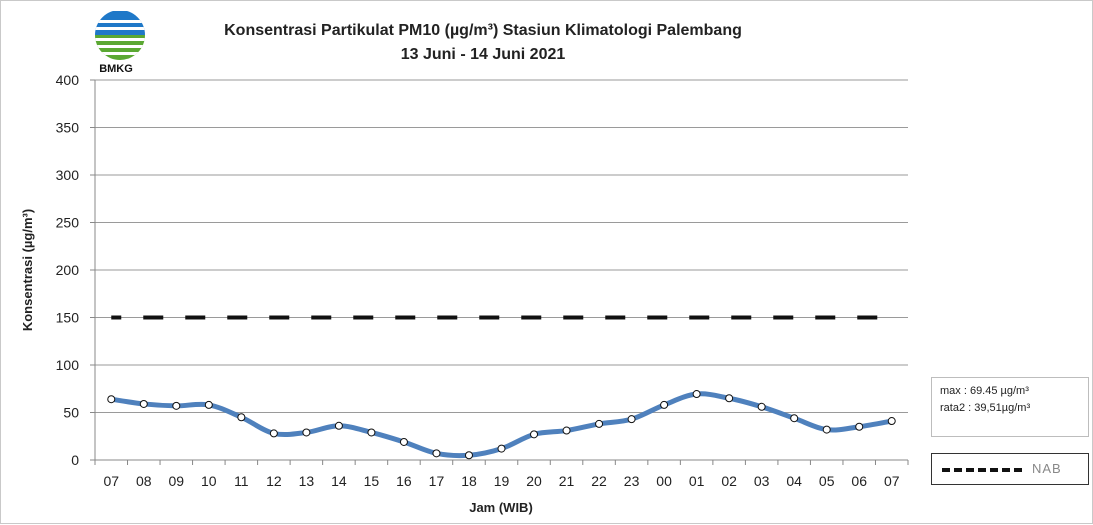 The height and width of the screenshot is (525, 1093). Describe the element at coordinates (664, 481) in the screenshot. I see `x-tick-label: 00` at that location.